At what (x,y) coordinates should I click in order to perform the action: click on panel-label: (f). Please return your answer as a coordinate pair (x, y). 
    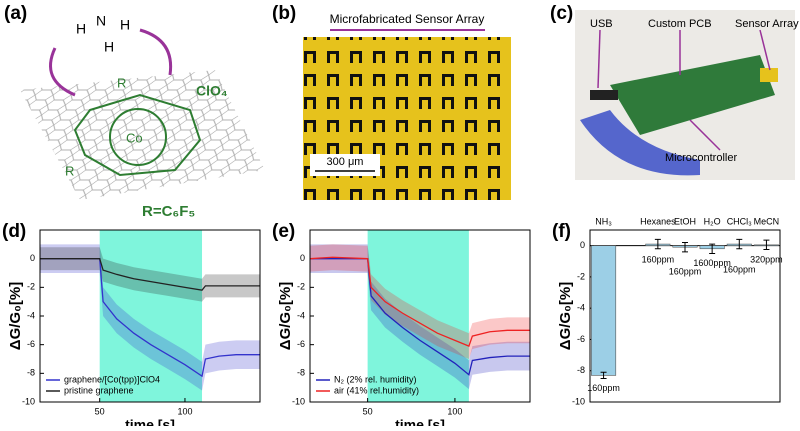
    Looking at the image, I should click on (561, 231).